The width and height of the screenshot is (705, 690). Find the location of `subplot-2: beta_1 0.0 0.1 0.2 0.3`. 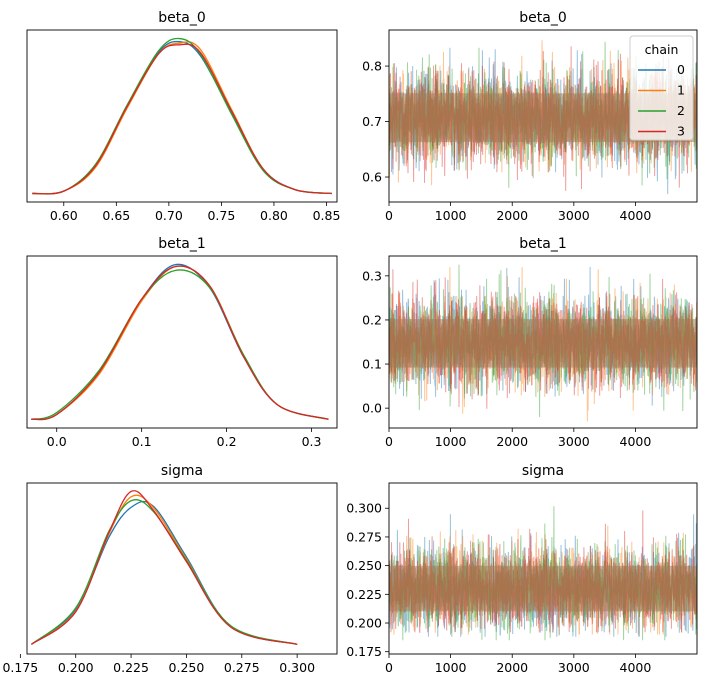

subplot-2: beta_1 0.0 0.1 0.2 0.3 is located at coordinates (182, 342).